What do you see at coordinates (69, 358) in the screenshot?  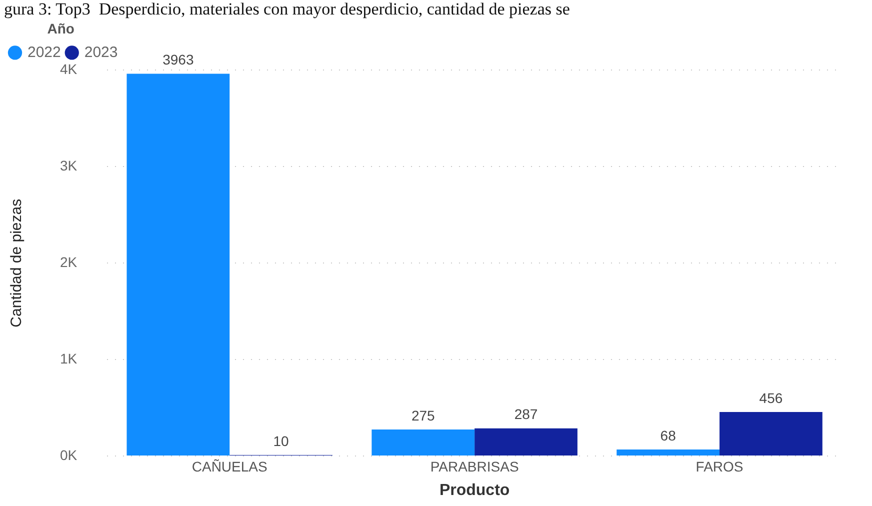 I see `y-tick-label: 1K` at bounding box center [69, 358].